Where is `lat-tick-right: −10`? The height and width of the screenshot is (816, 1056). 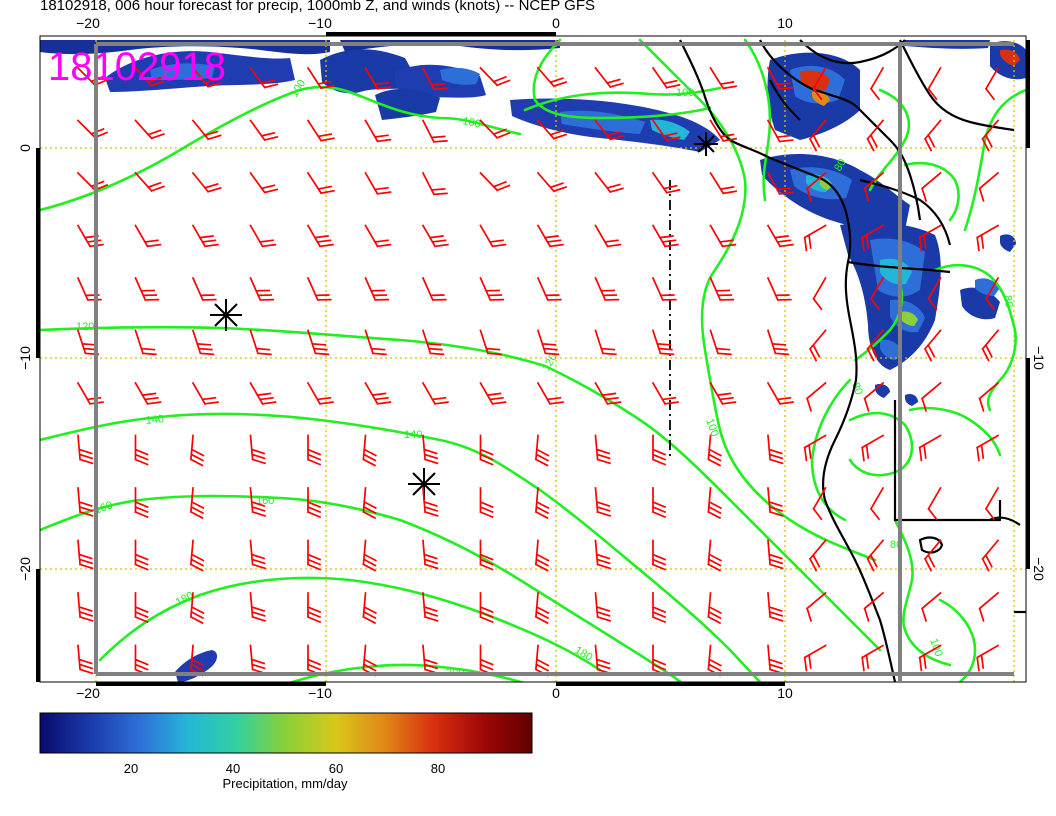 lat-tick-right: −10 is located at coordinates (1039, 358).